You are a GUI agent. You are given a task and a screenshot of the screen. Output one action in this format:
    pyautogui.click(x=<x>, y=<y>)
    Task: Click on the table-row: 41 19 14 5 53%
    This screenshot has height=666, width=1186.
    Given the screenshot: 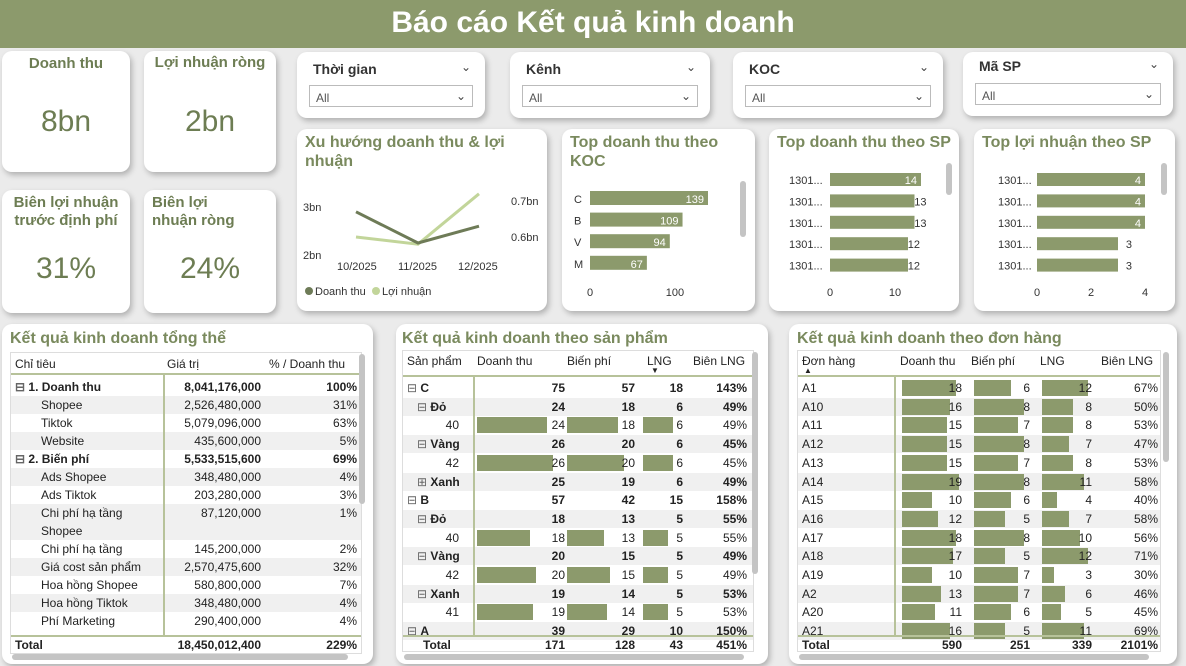 What is the action you would take?
    pyautogui.click(x=578, y=612)
    